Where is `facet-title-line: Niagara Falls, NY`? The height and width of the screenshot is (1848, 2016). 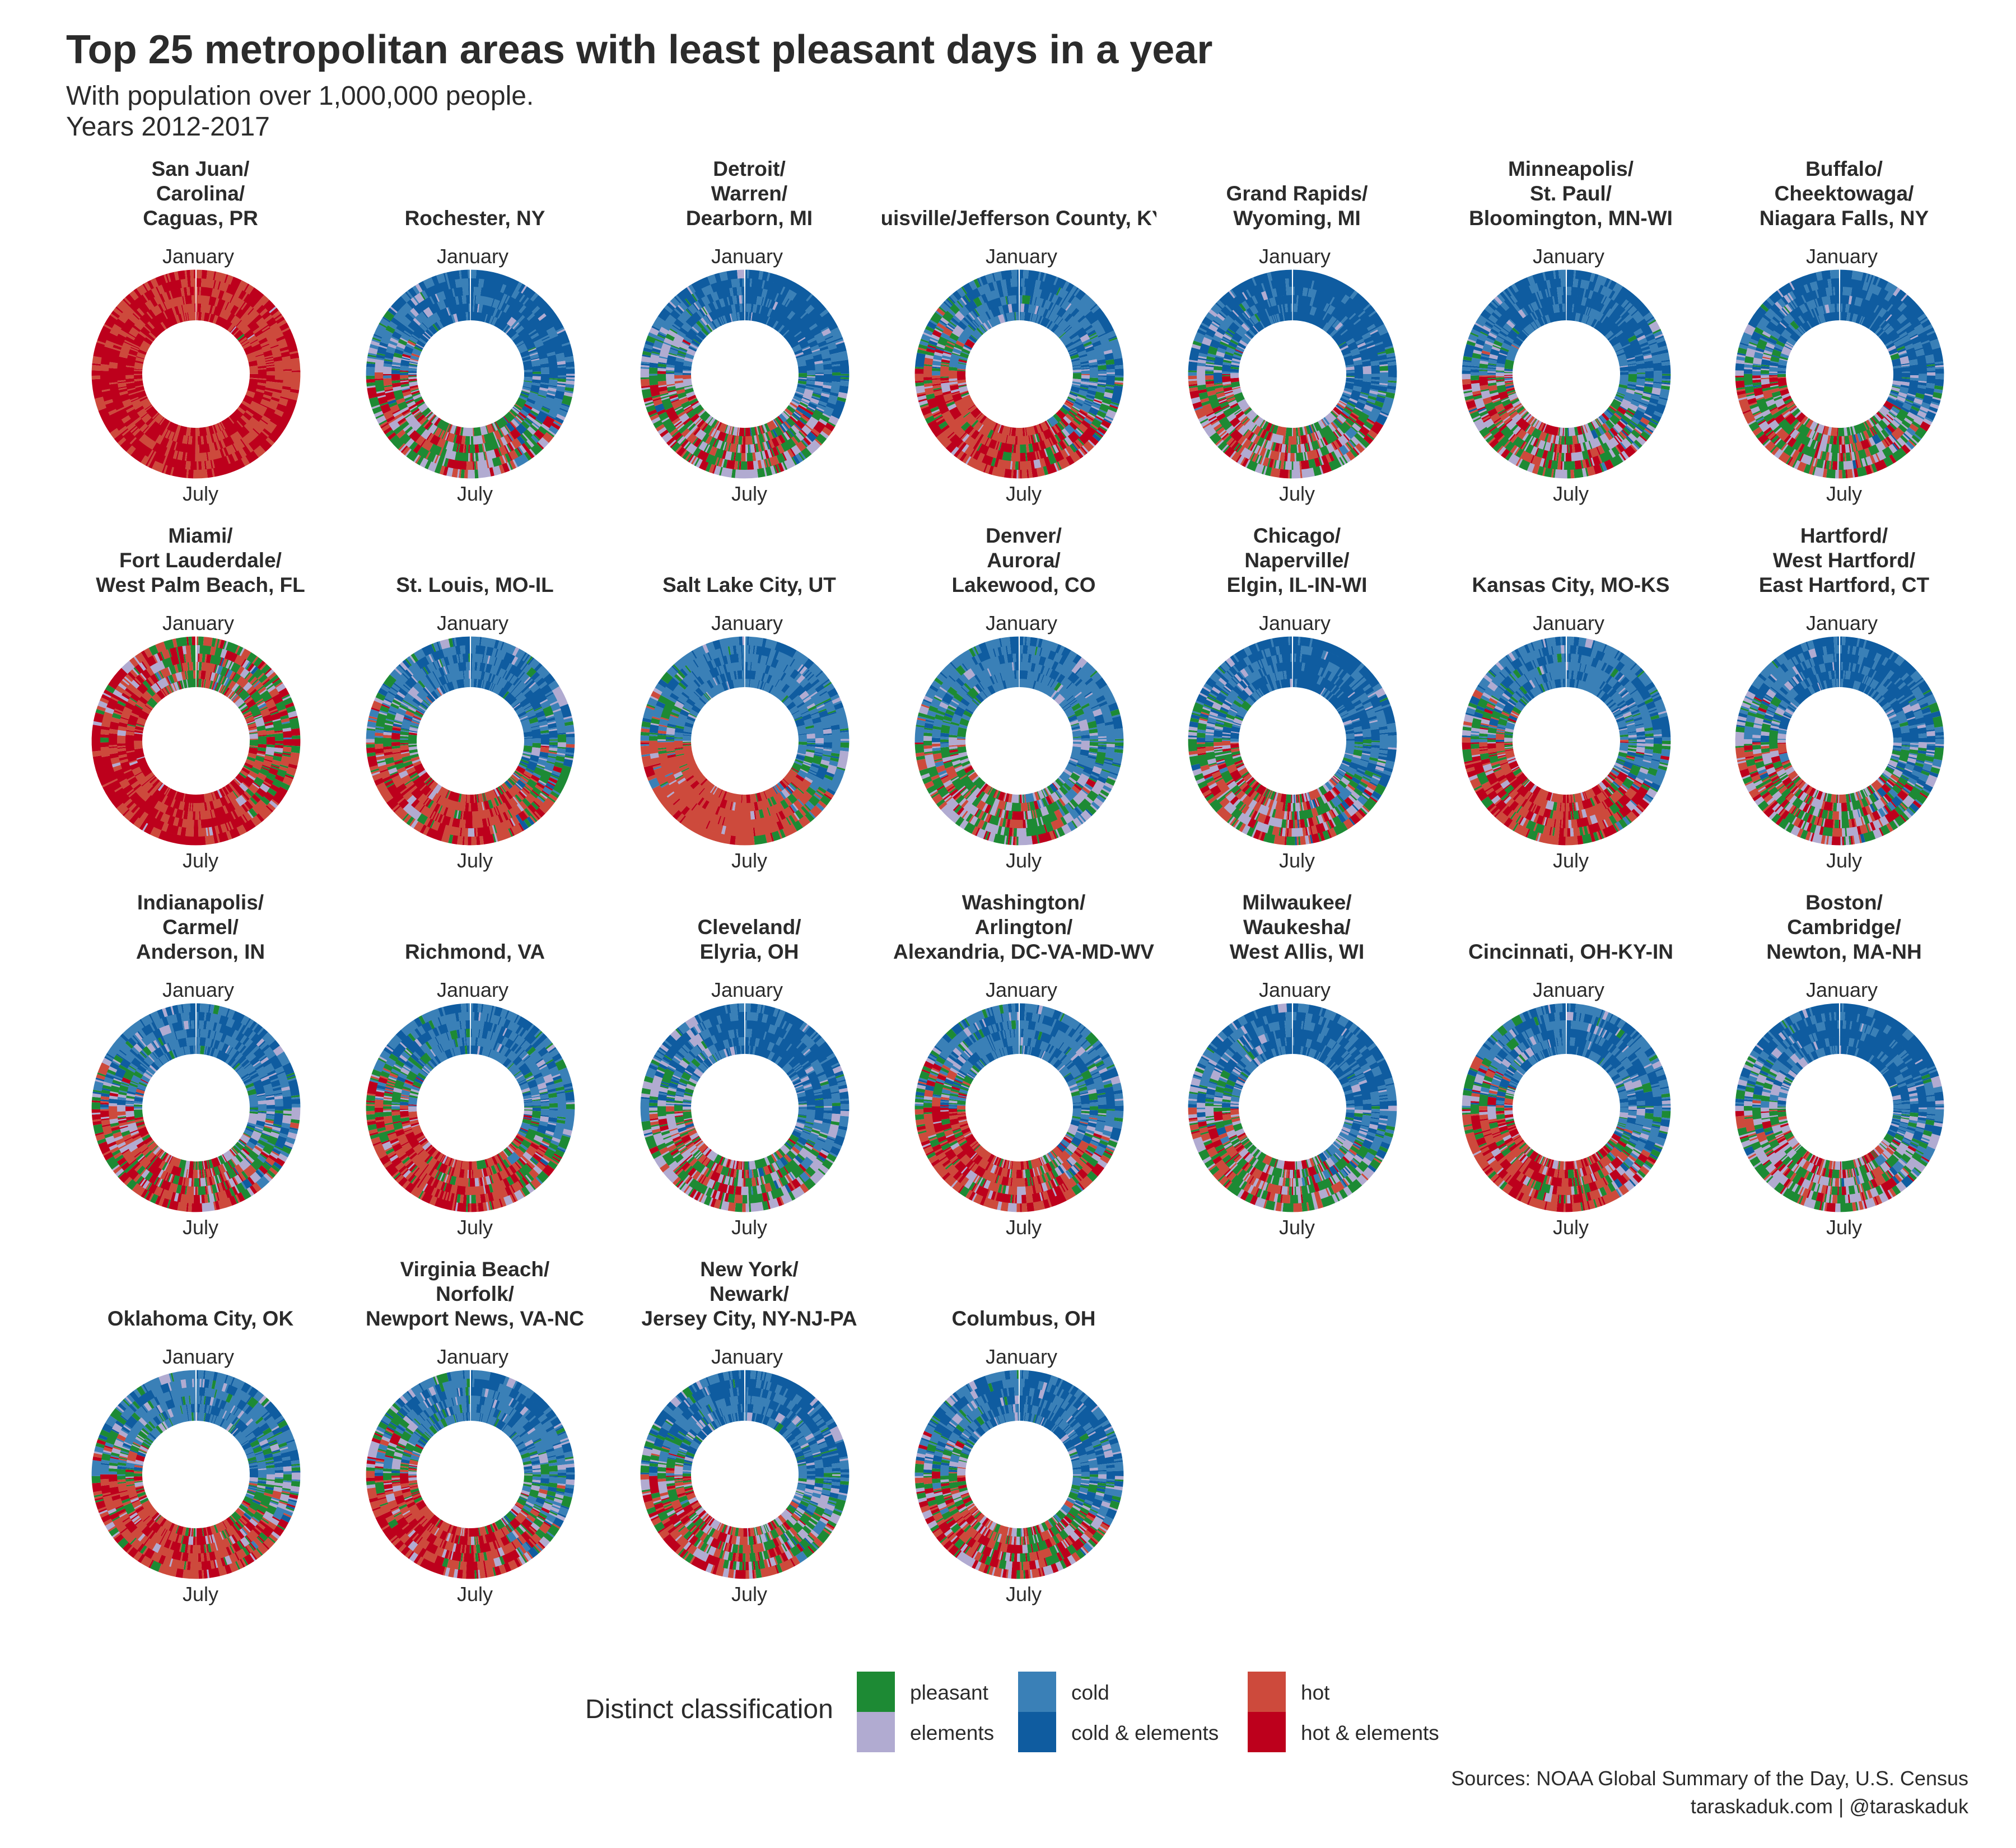 facet-title-line: Niagara Falls, NY is located at coordinates (1845, 219).